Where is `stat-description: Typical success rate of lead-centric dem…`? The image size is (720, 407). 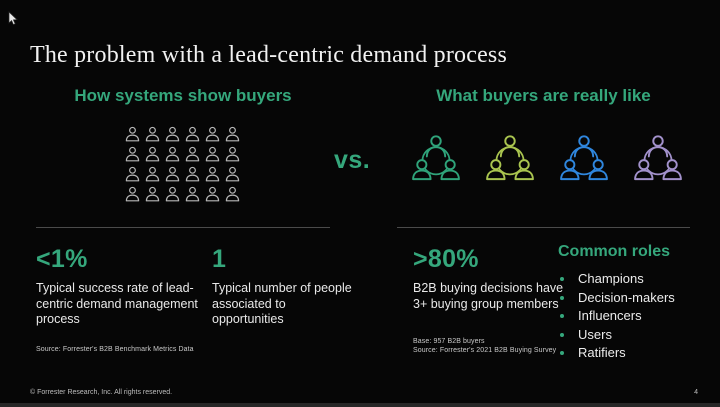
stat-description: Typical success rate of lead-centric dem… is located at coordinates (117, 303).